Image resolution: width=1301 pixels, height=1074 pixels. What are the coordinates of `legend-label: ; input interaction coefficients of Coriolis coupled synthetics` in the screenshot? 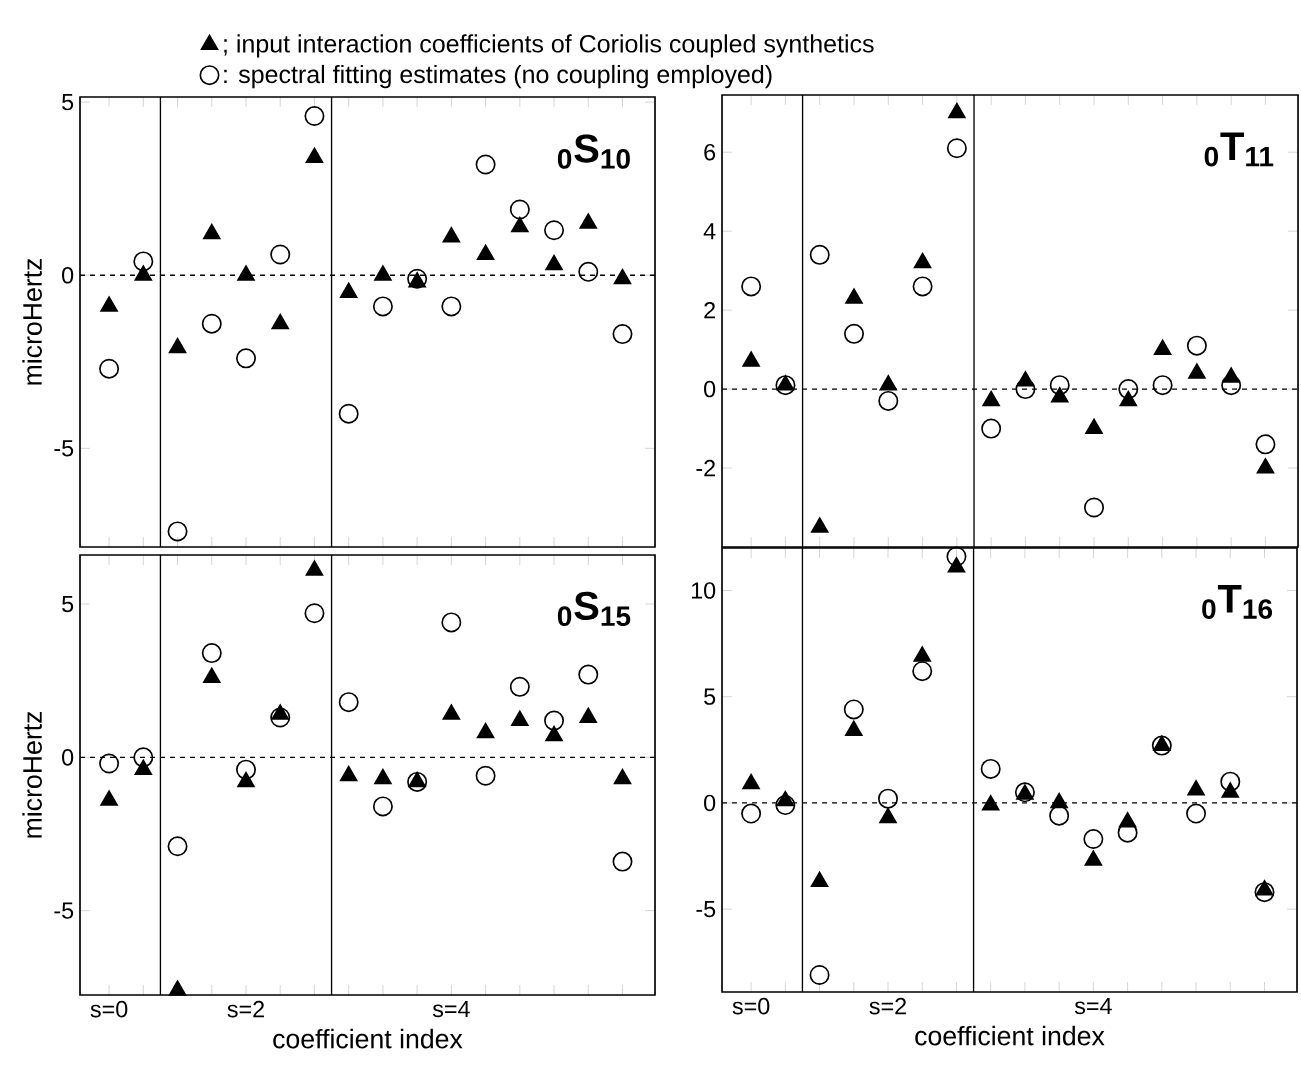 It's located at (549, 46).